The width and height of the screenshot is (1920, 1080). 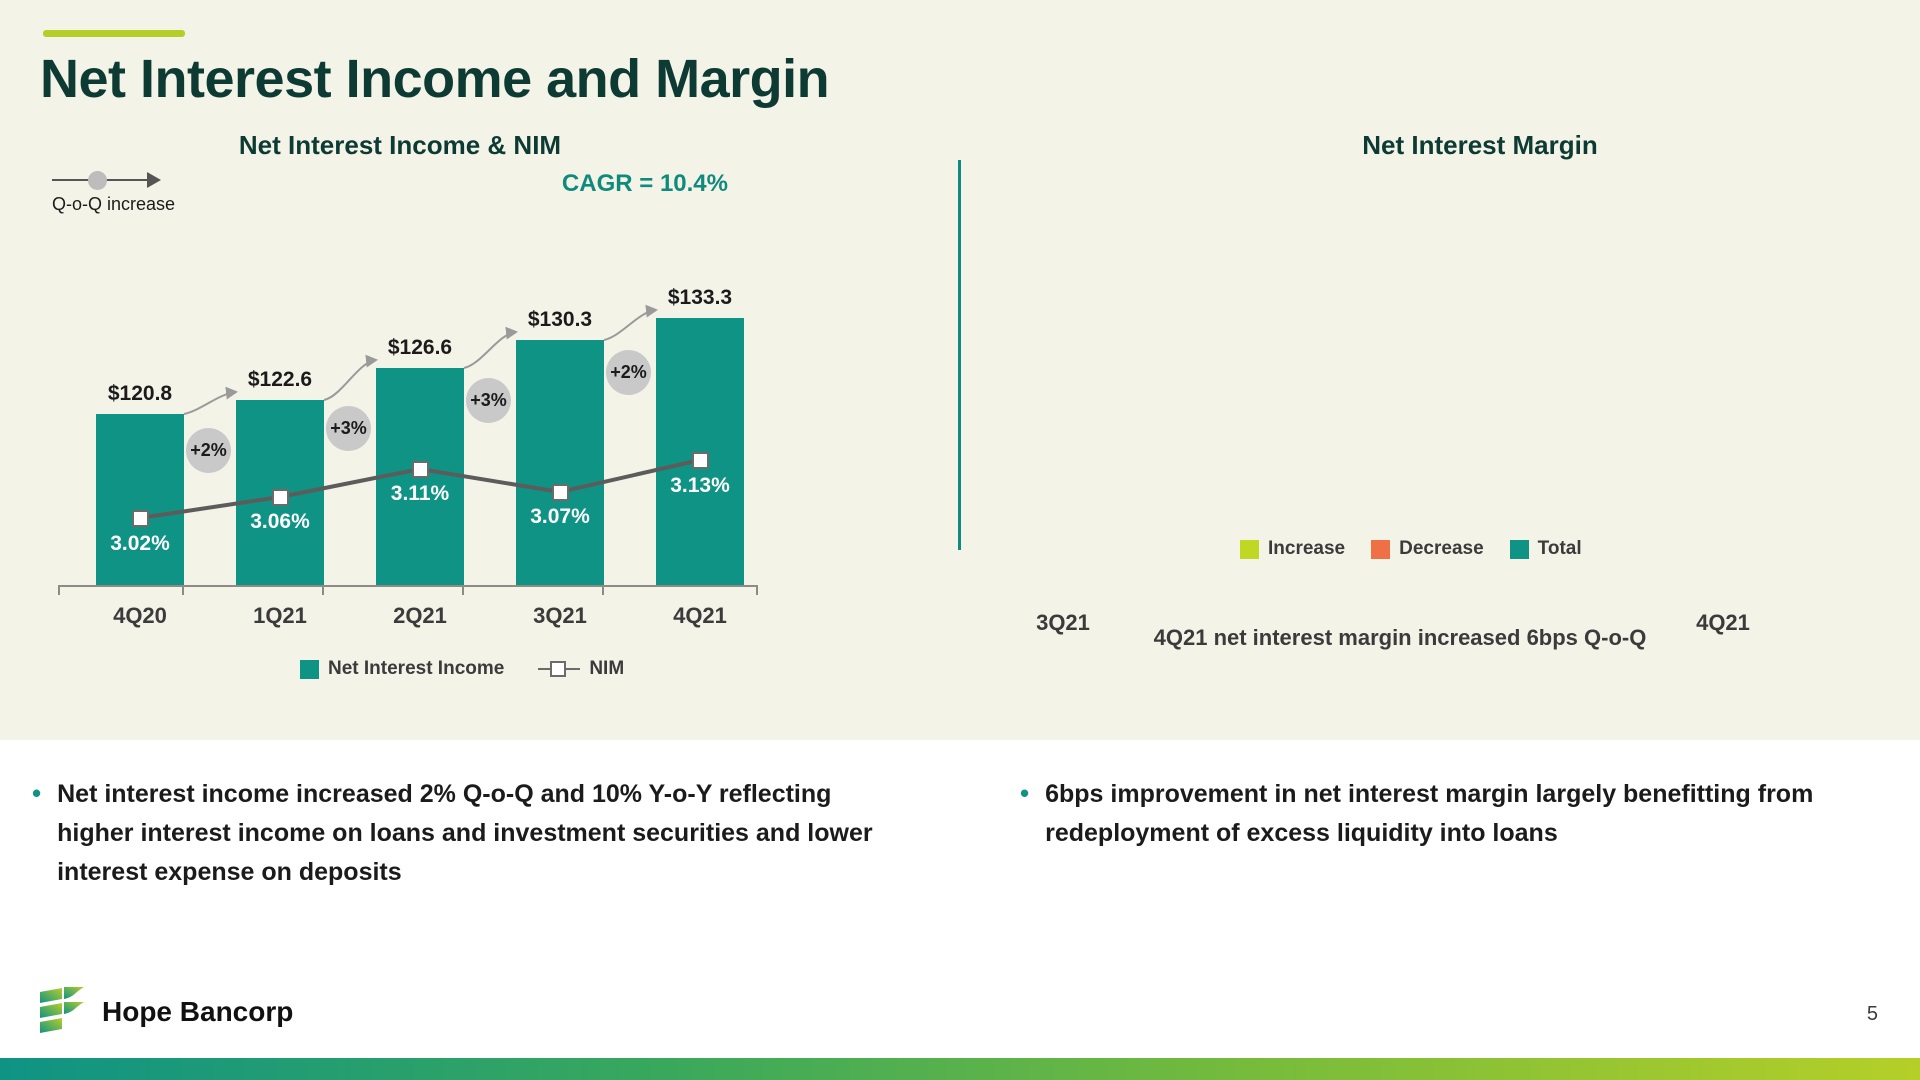 What do you see at coordinates (960, 1069) in the screenshot?
I see `bottom-gradient-bar` at bounding box center [960, 1069].